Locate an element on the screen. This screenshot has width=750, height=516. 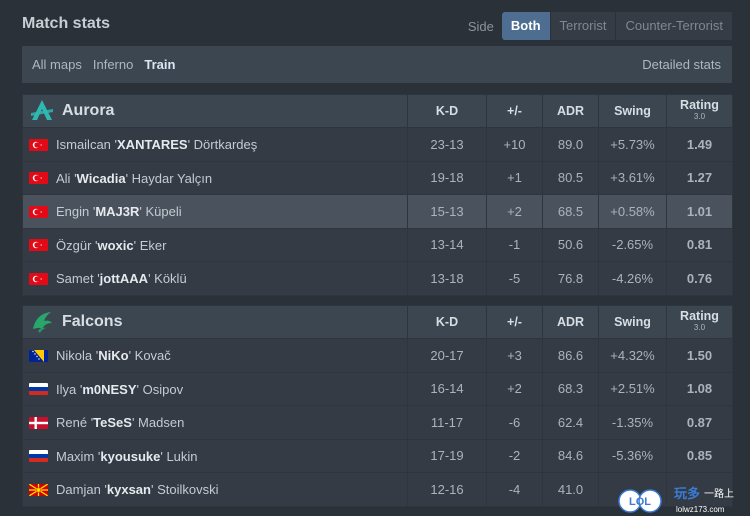
player-last-name: Osipov is located at coordinates (163, 389).